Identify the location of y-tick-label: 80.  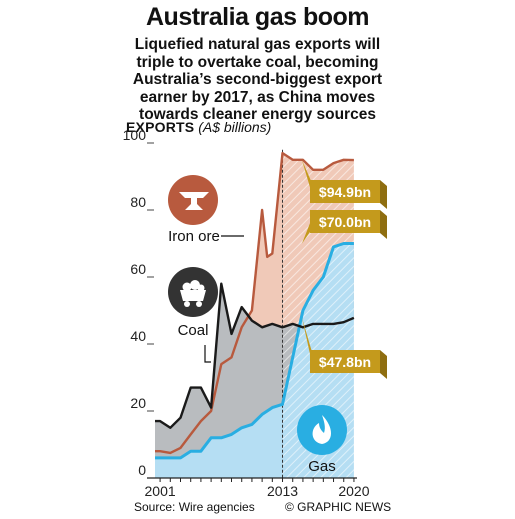
(138, 202).